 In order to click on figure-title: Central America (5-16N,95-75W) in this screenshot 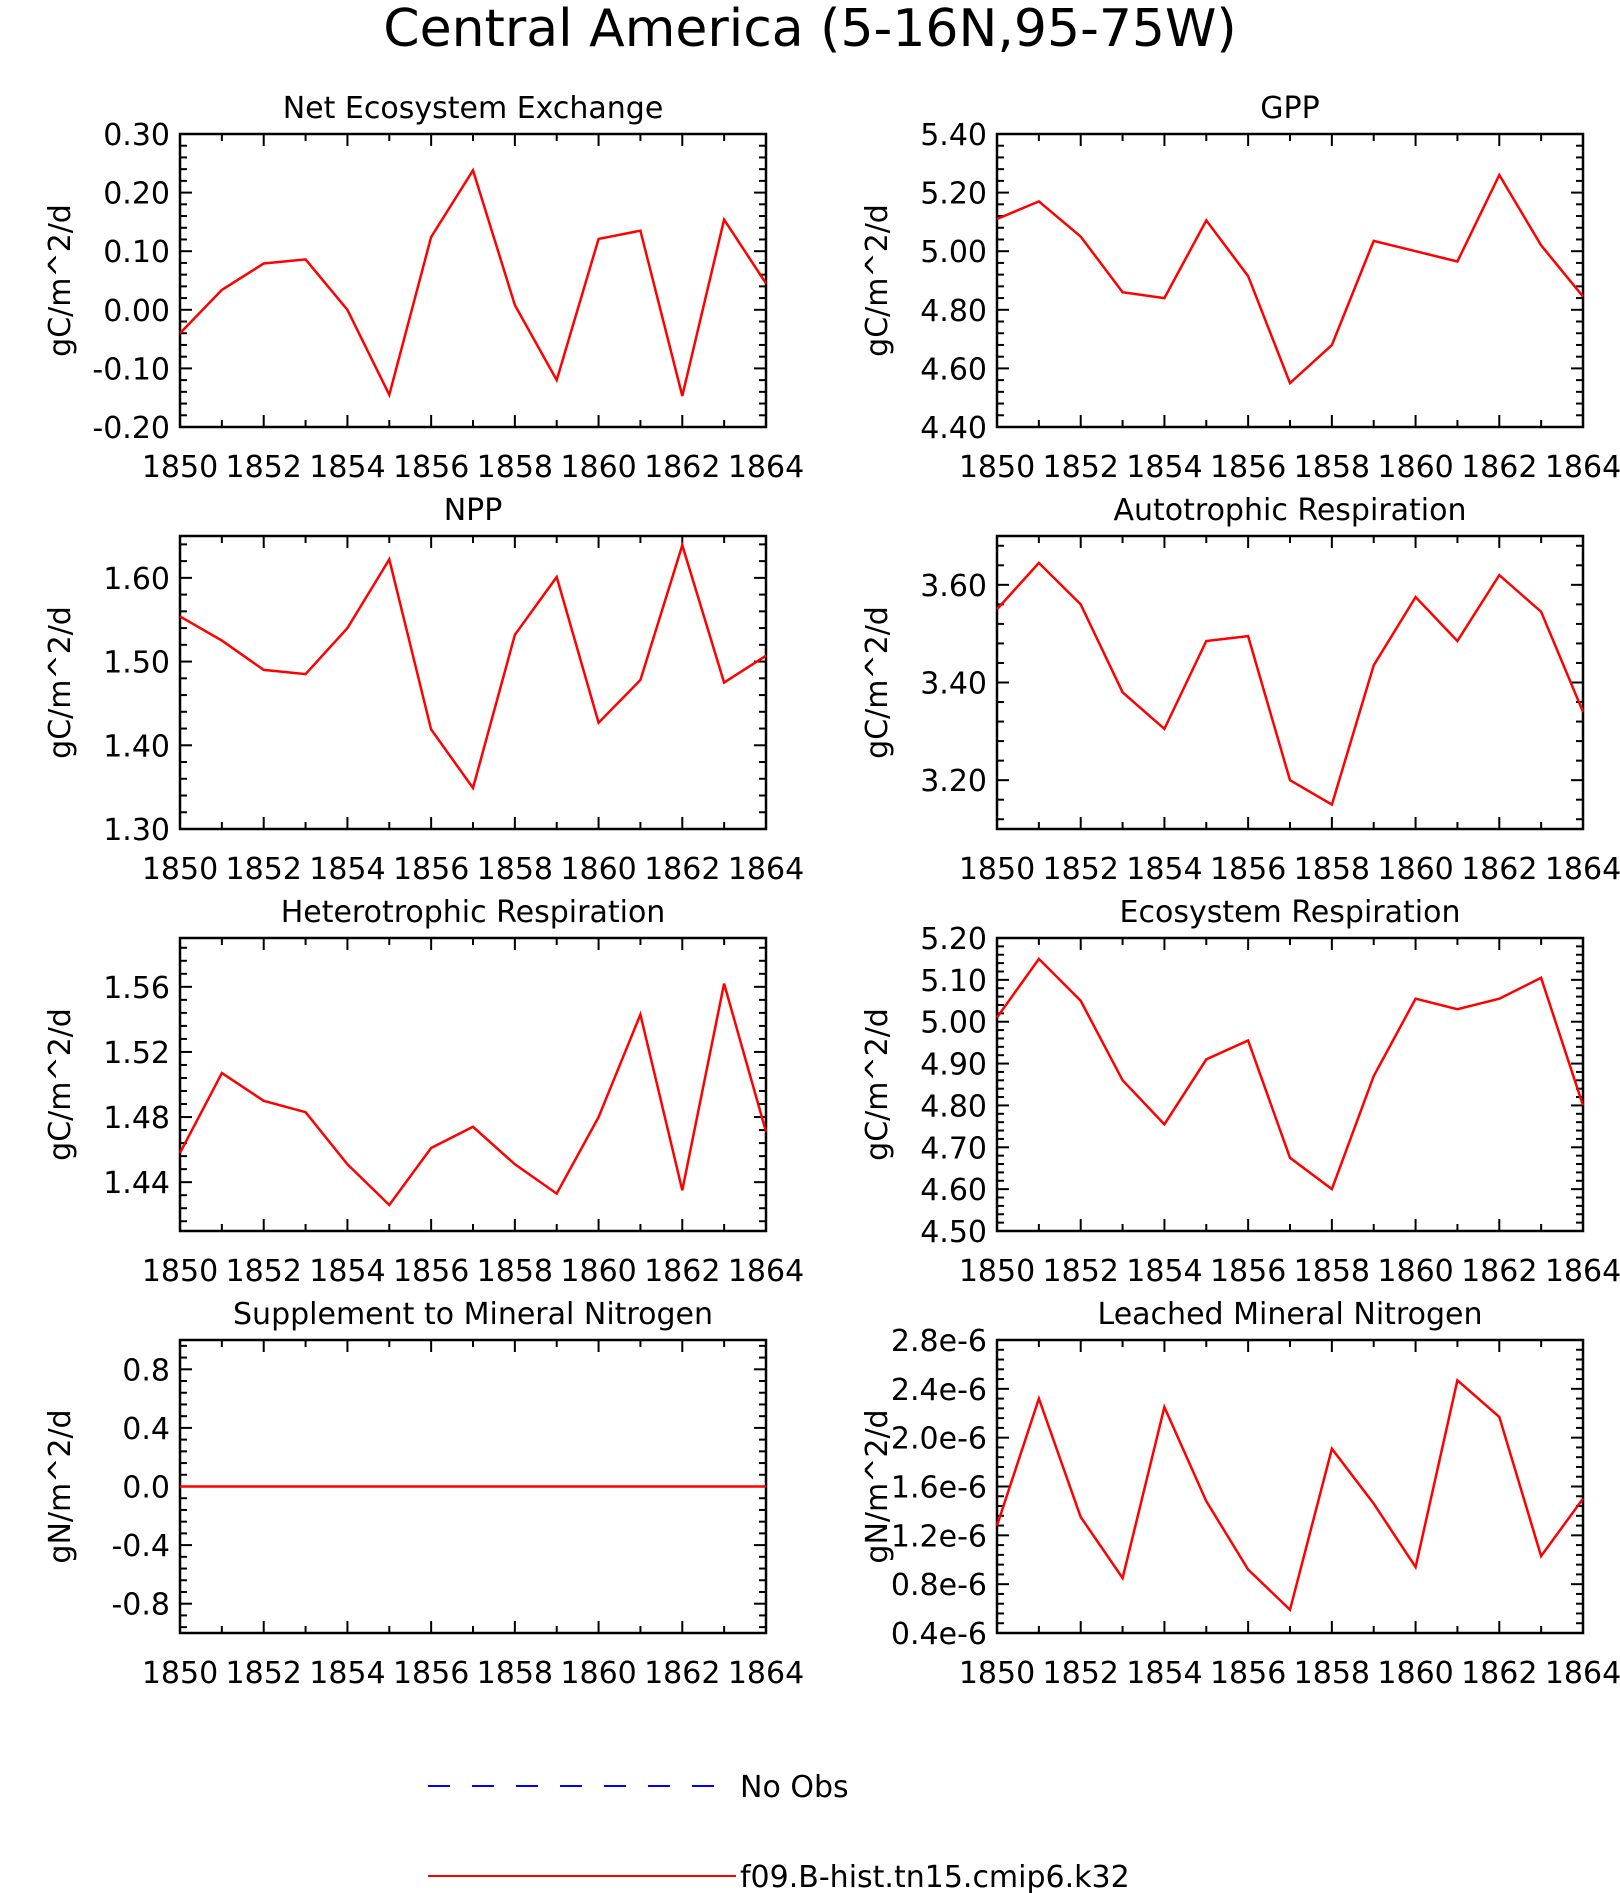, I will do `click(809, 29)`.